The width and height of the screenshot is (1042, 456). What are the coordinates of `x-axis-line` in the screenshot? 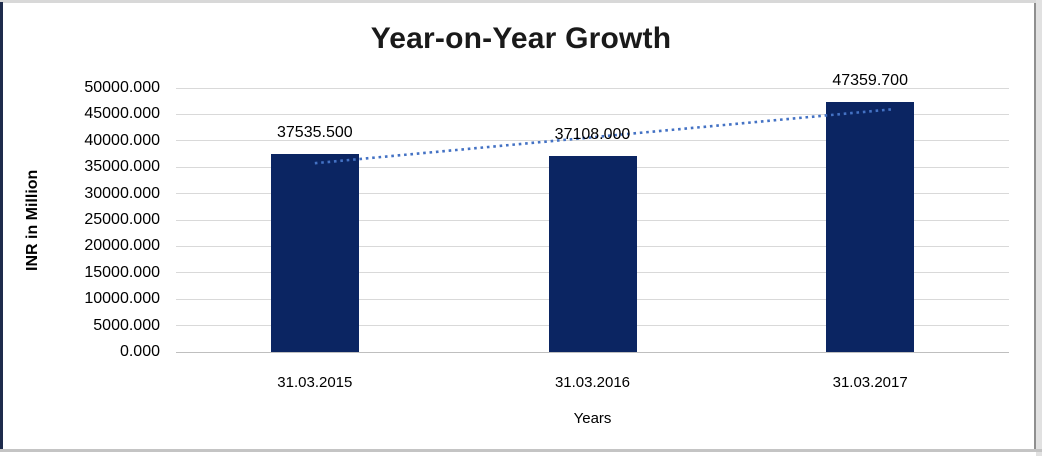 It's located at (592, 352).